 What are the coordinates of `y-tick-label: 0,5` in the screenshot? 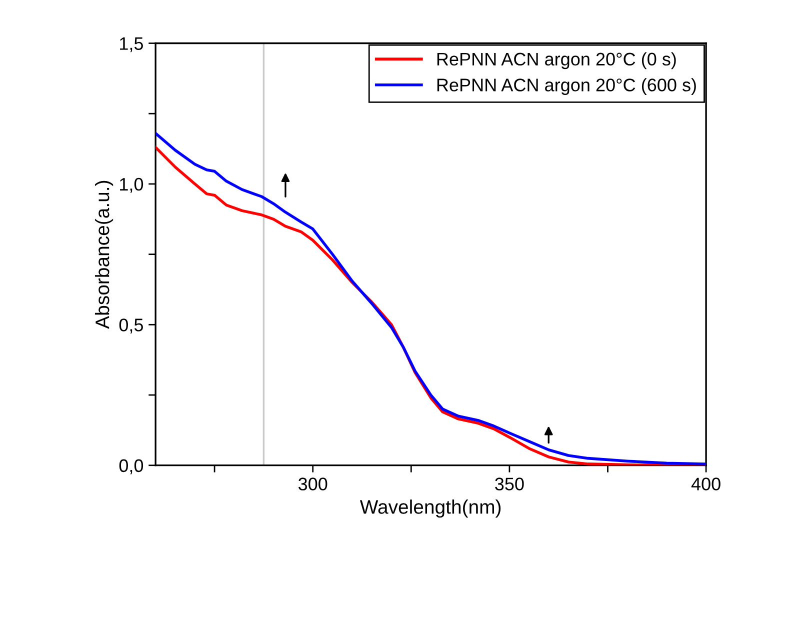 It's located at (131, 326).